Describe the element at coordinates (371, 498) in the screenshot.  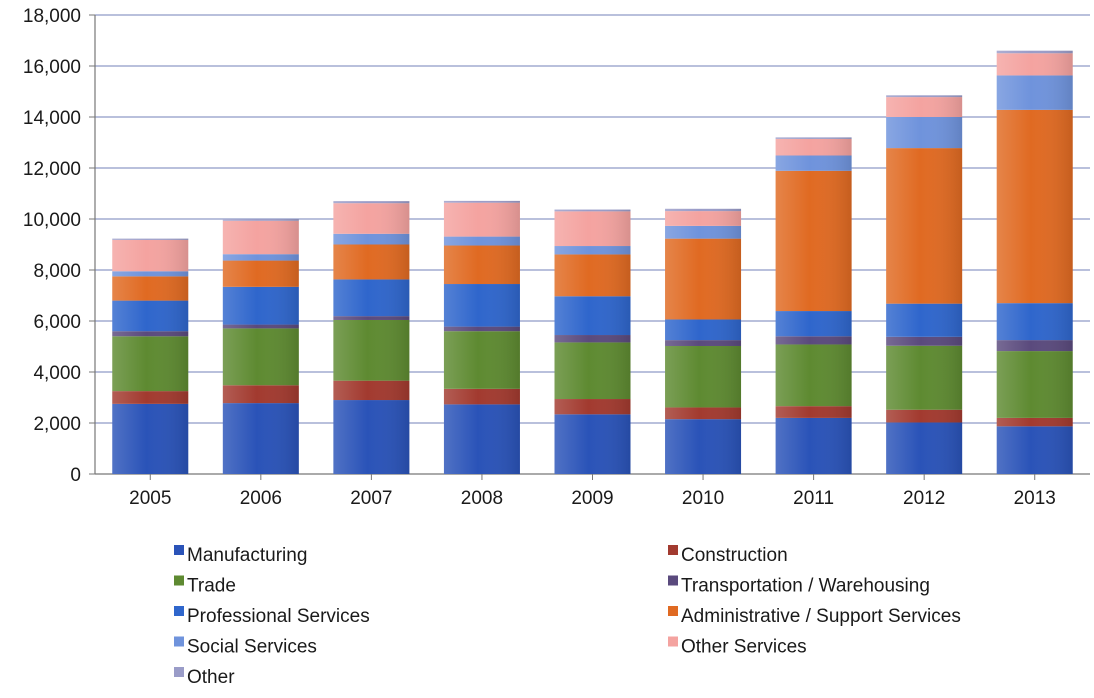
I see `x-tick-label: 2007` at that location.